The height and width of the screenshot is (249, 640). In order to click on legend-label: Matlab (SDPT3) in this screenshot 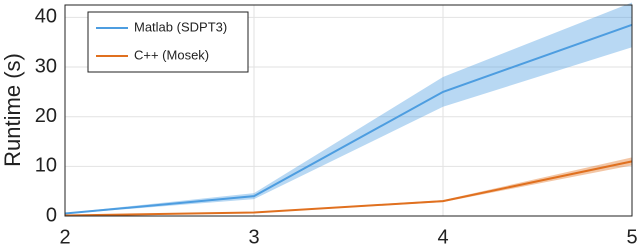, I will do `click(180, 26)`.